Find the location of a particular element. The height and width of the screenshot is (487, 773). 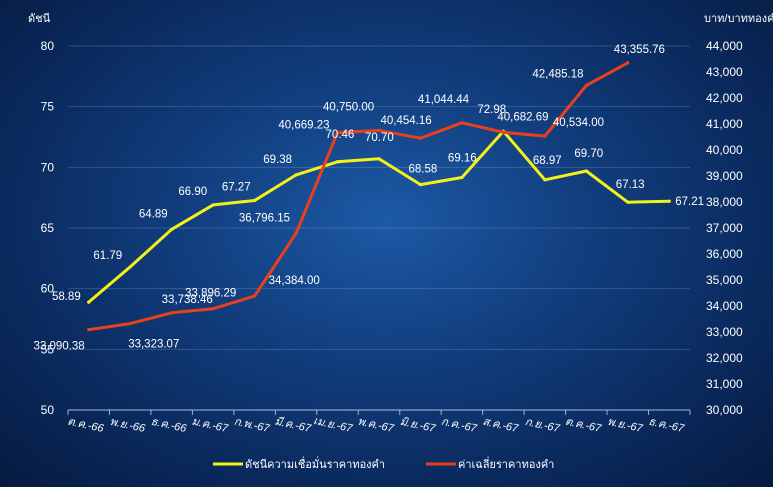

x-tick-label: ต.ค.-67 is located at coordinates (583, 426).